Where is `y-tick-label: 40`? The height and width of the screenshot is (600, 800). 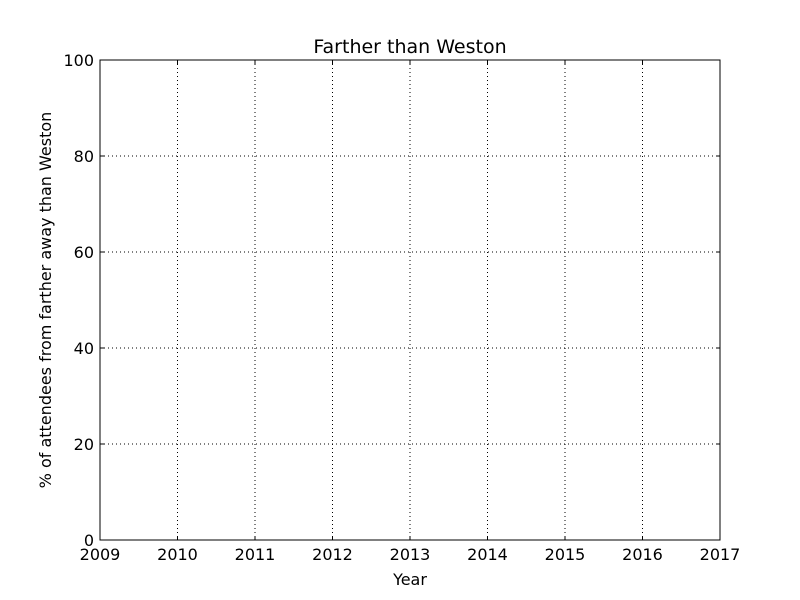 y-tick-label: 40 is located at coordinates (84, 348).